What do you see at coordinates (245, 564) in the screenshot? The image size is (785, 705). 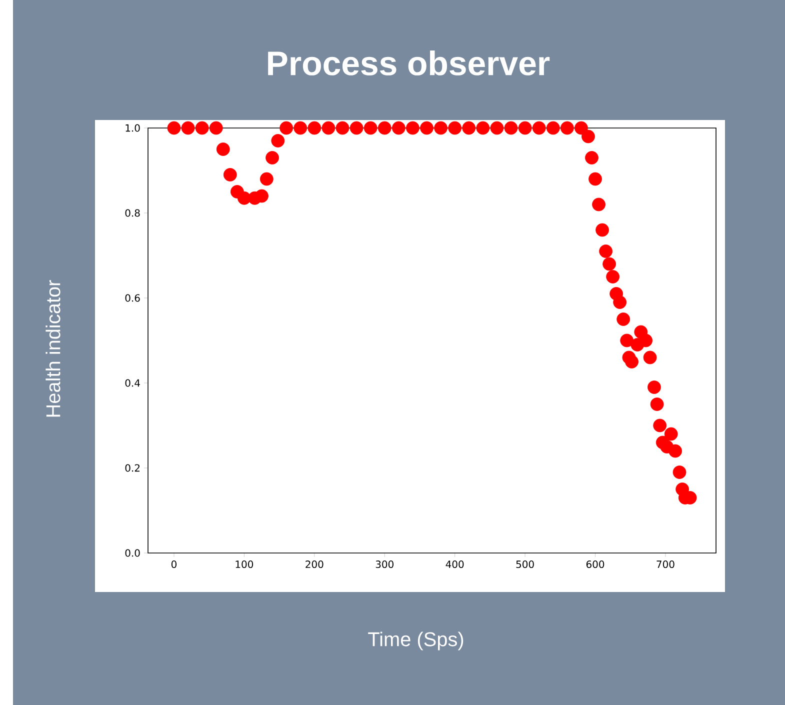 I see `x-tick-label: 100` at bounding box center [245, 564].